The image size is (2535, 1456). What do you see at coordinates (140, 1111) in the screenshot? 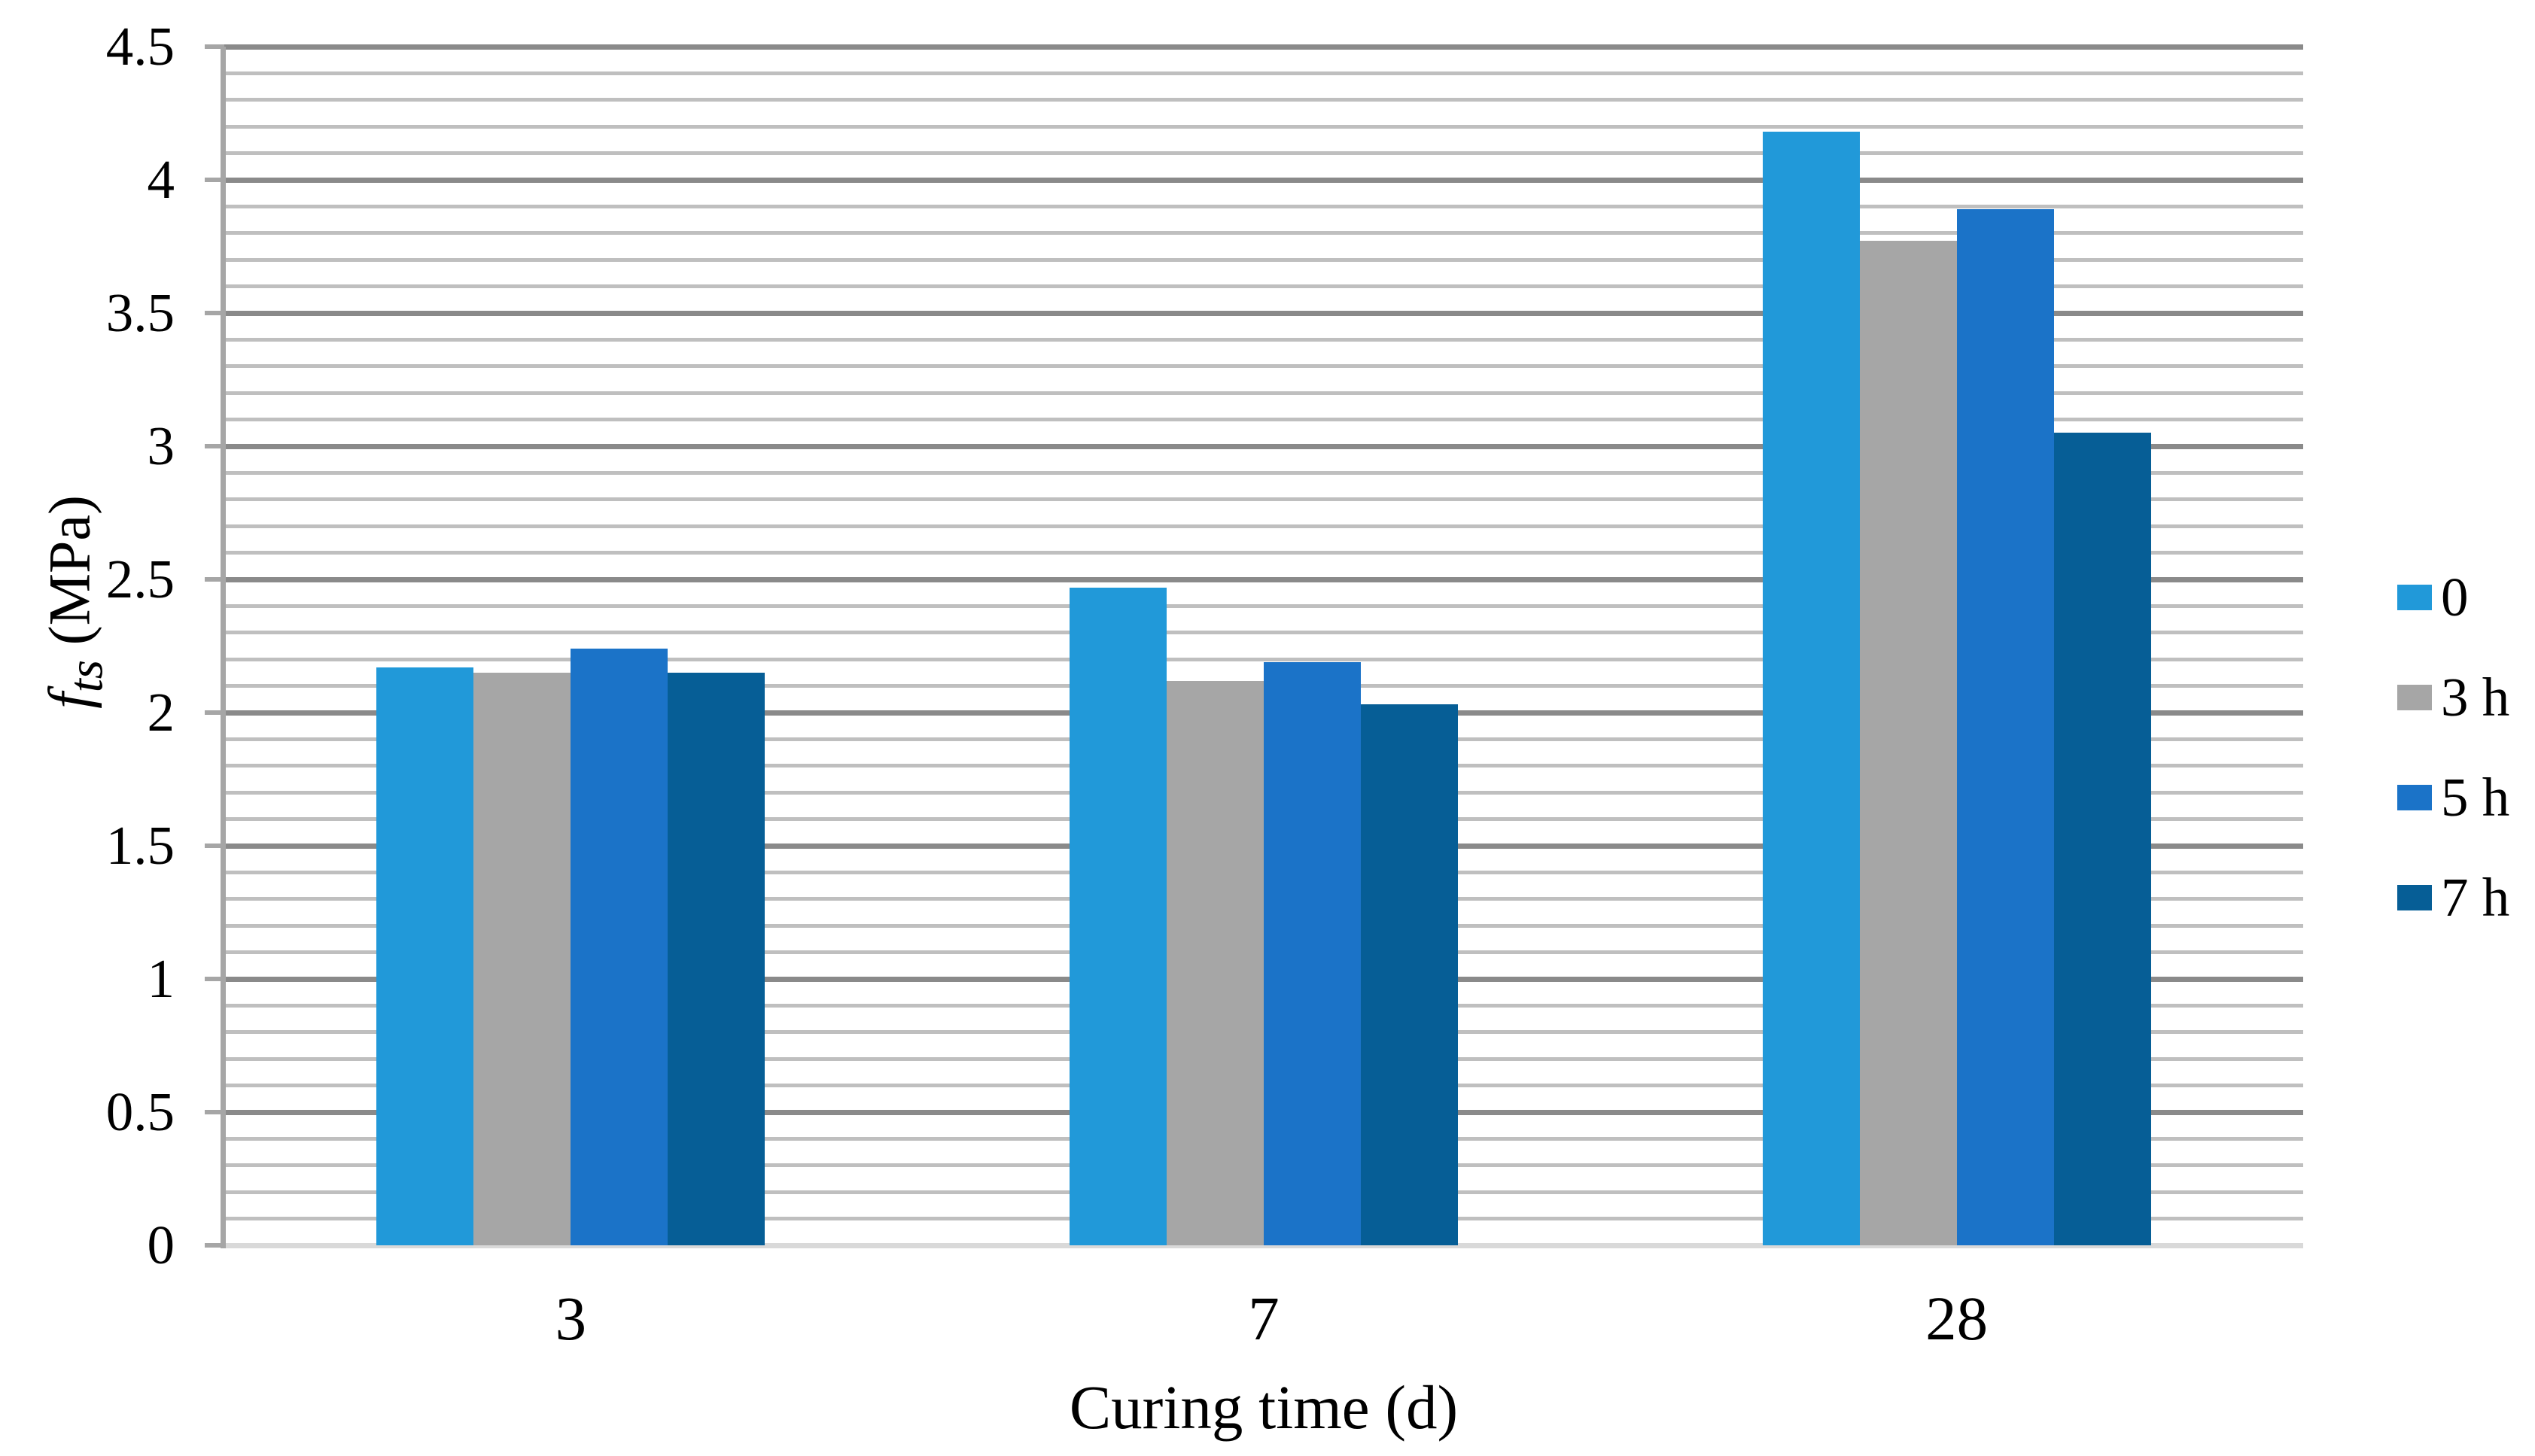
I see `y-tick-label: 0.5` at bounding box center [140, 1111].